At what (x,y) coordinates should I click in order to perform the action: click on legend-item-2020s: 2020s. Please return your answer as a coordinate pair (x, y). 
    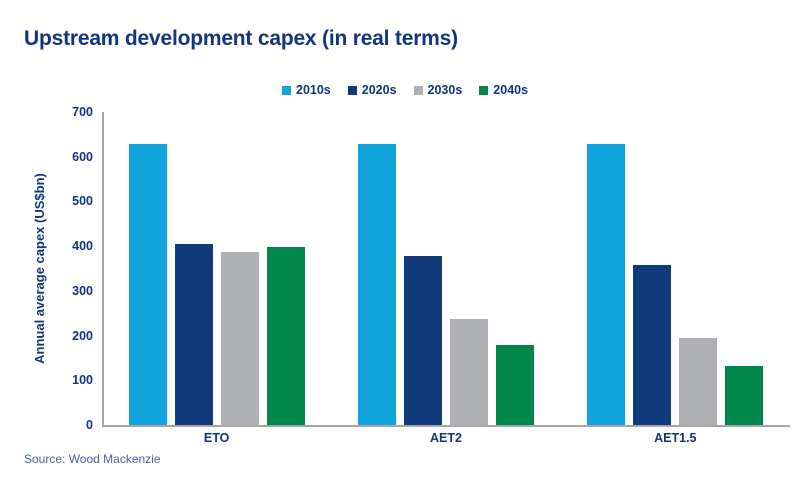
    Looking at the image, I should click on (372, 90).